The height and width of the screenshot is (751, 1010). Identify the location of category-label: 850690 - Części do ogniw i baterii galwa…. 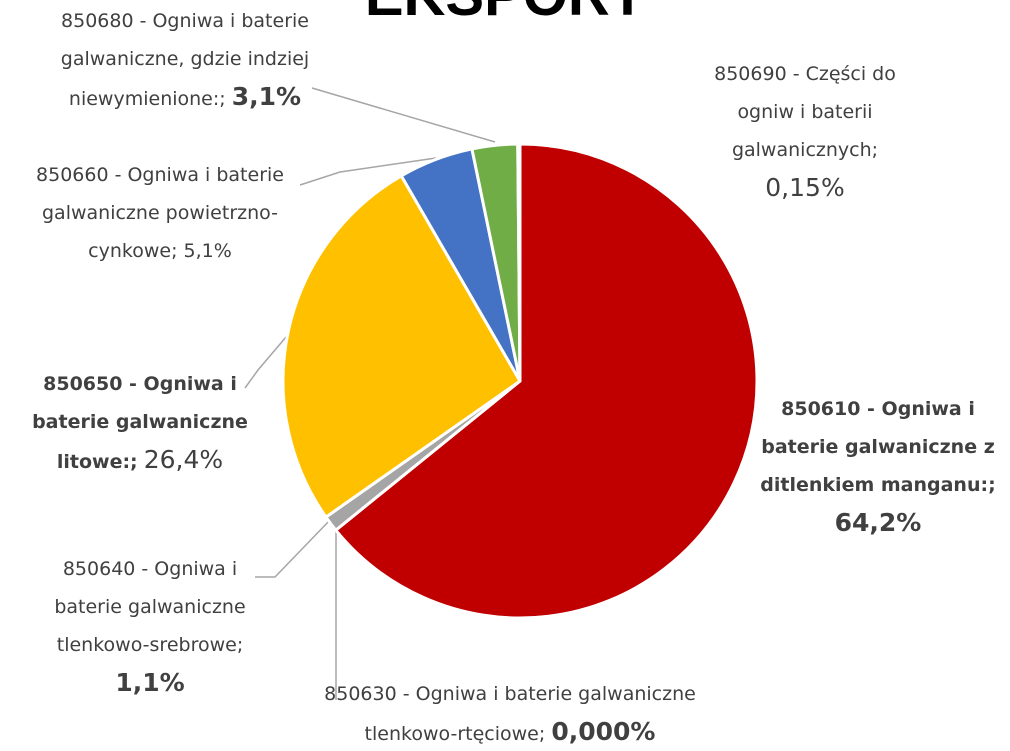
(805, 112).